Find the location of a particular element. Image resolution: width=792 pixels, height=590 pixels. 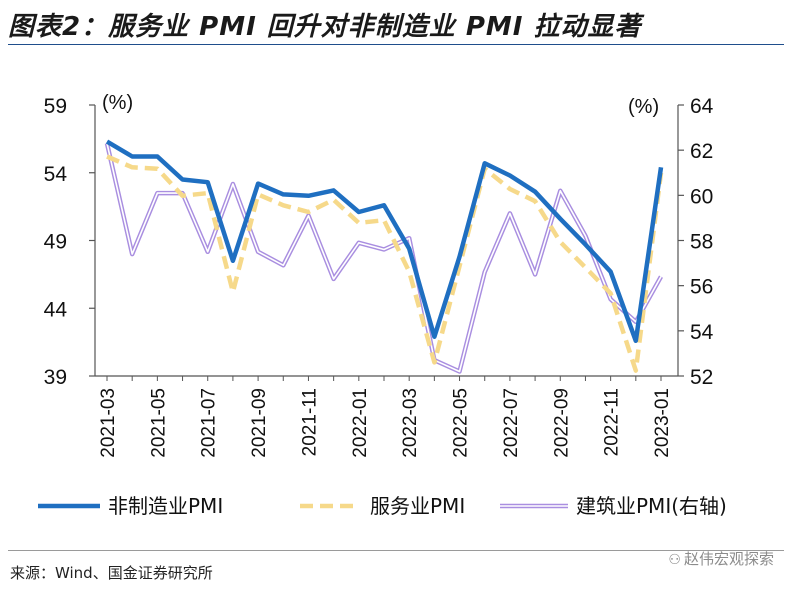

y-right-tick-label: 62 is located at coordinates (701, 151).